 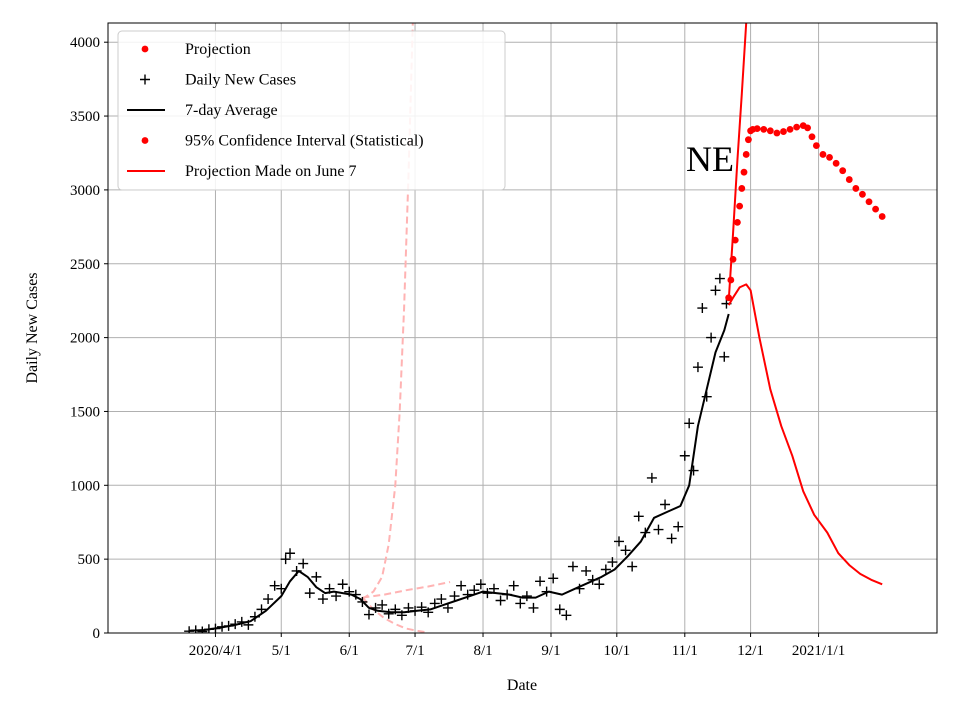 What do you see at coordinates (304, 141) in the screenshot?
I see `legend-entry-label: 95% Confidence Interval (Statistical)` at bounding box center [304, 141].